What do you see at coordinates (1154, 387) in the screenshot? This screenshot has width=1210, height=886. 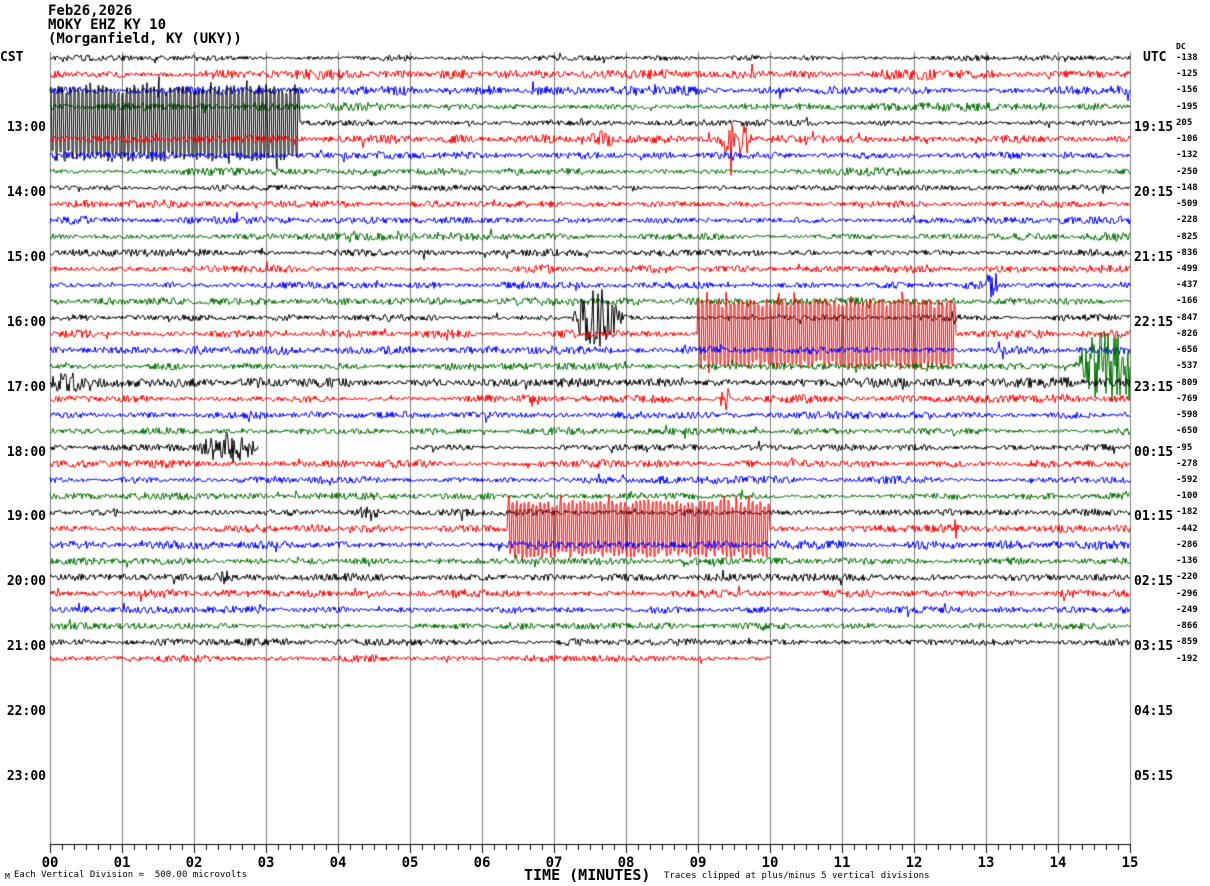 I see `right-hour-label: 23:15` at bounding box center [1154, 387].